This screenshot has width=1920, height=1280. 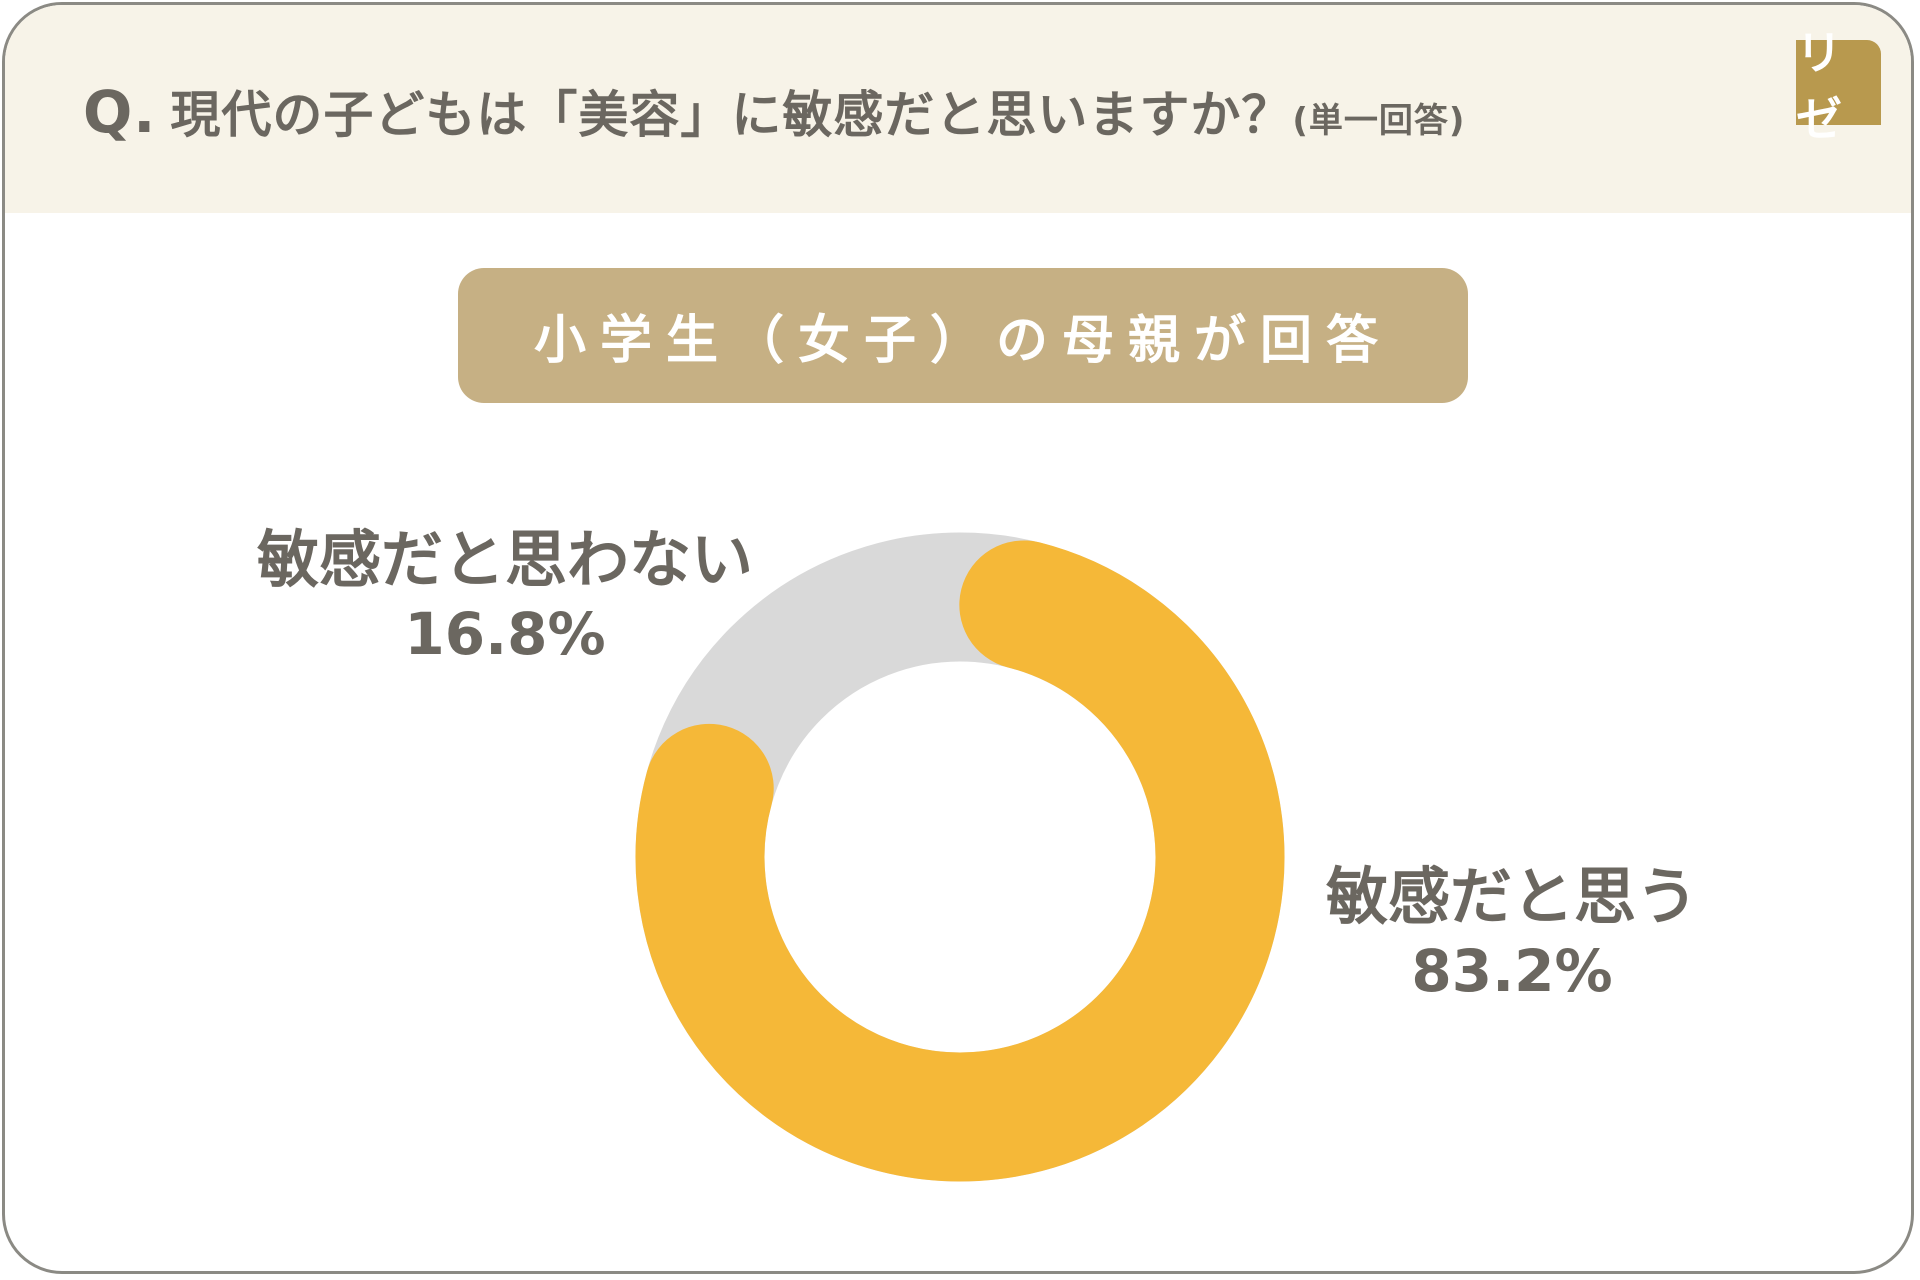 What do you see at coordinates (120, 112) in the screenshot?
I see `question-marker: Q.` at bounding box center [120, 112].